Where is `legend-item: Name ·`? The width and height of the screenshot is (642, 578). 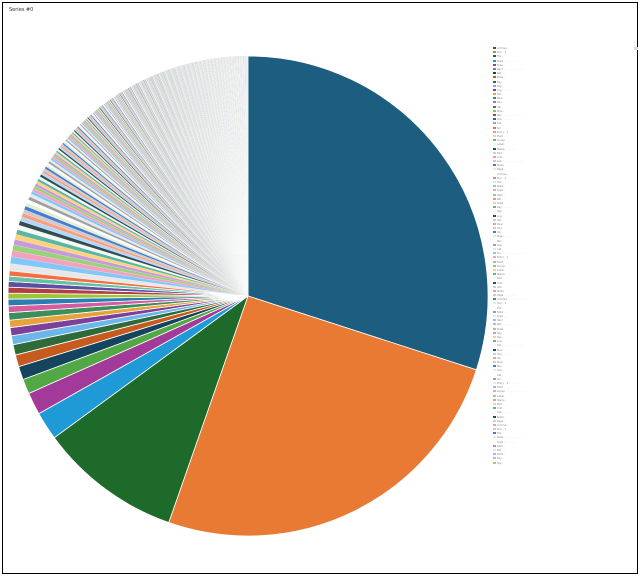 legend-item: Name · is located at coordinates (566, 400).